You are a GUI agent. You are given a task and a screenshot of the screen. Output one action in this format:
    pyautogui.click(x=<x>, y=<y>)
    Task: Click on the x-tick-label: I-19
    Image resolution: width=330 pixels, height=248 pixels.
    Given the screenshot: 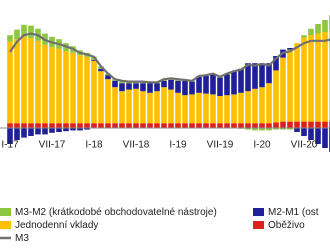 What is the action you would take?
    pyautogui.click(x=178, y=145)
    